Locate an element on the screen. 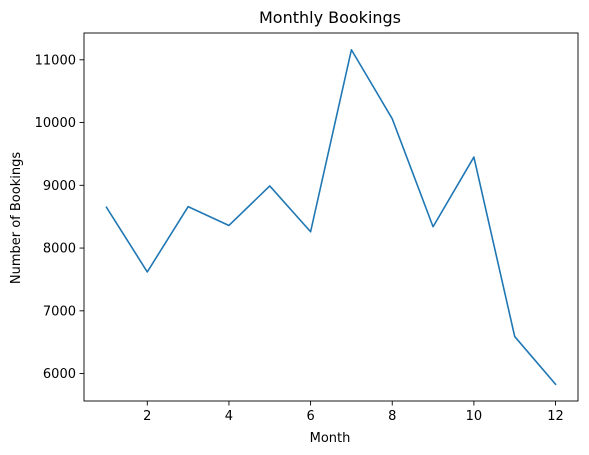  y-tick-label: 10000 is located at coordinates (55, 123).